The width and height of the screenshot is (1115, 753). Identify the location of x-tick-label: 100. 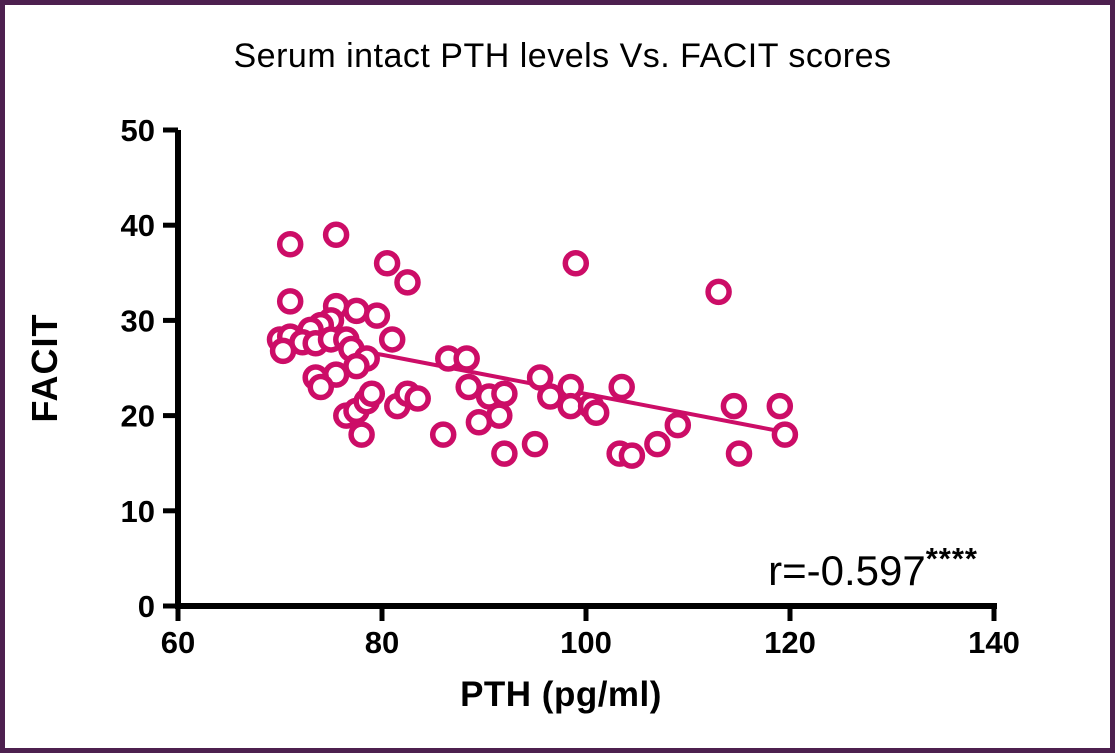
(586, 642).